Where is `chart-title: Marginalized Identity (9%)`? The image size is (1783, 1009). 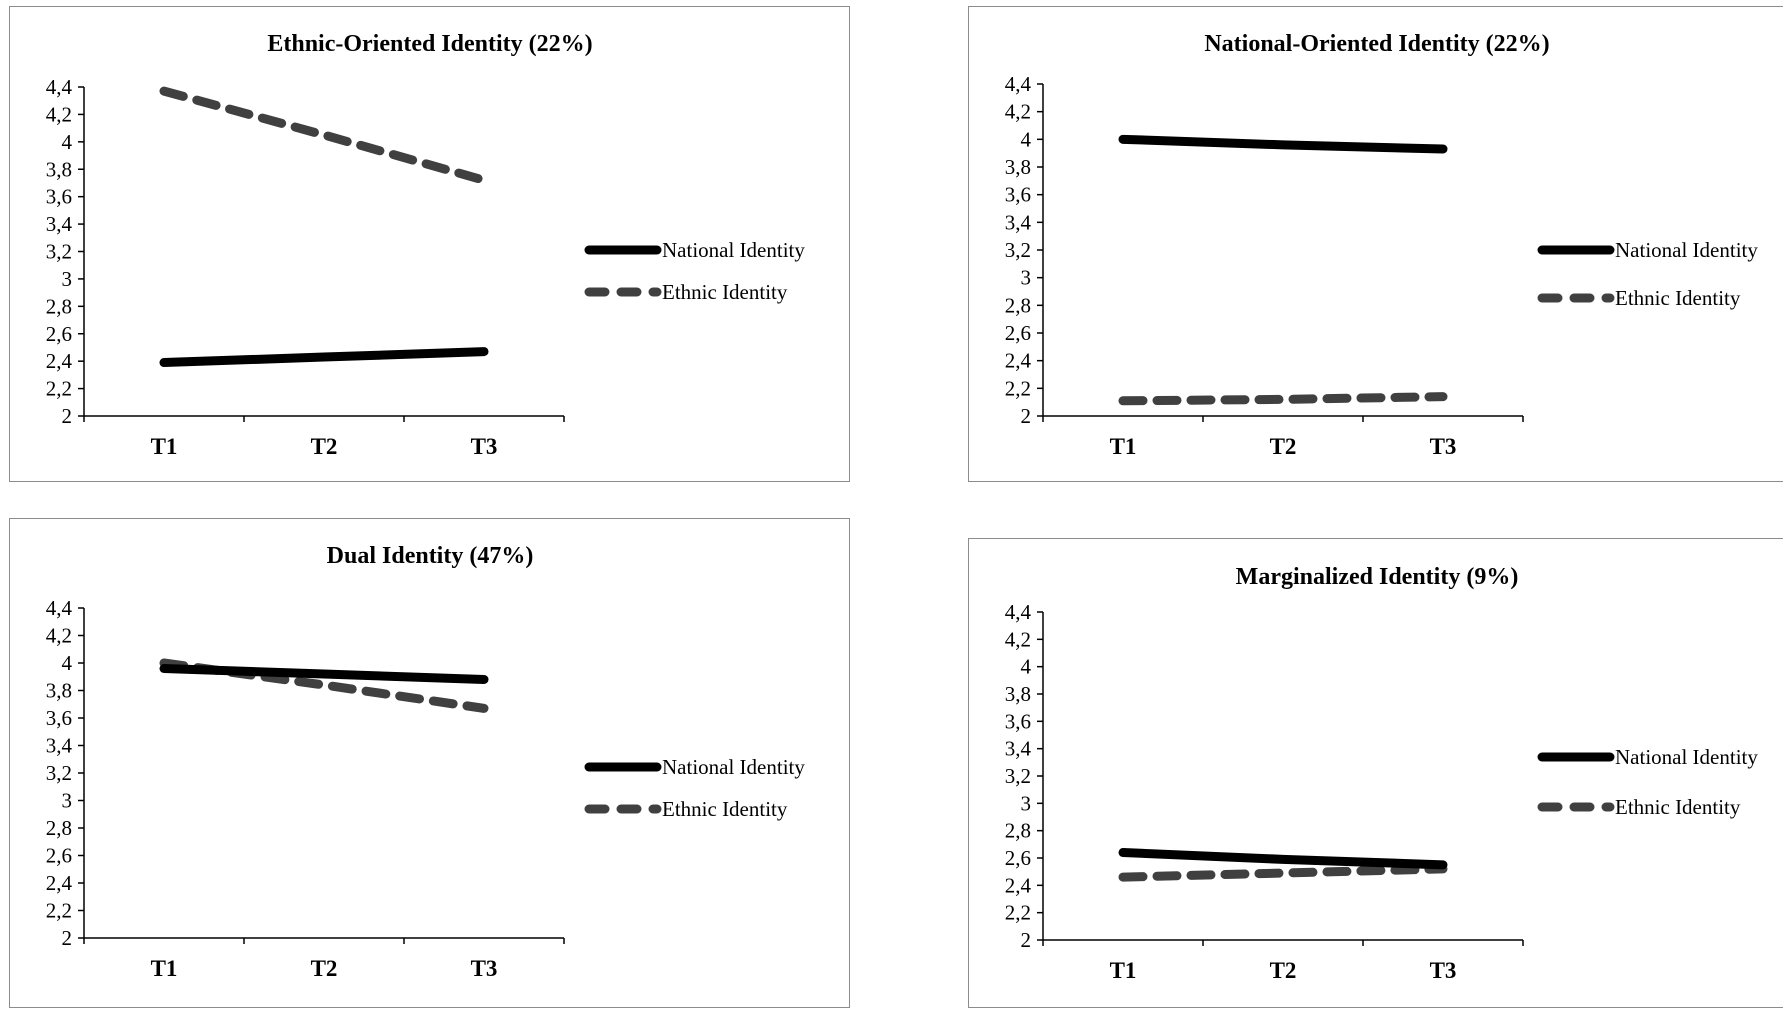 chart-title: Marginalized Identity (9%) is located at coordinates (1377, 577).